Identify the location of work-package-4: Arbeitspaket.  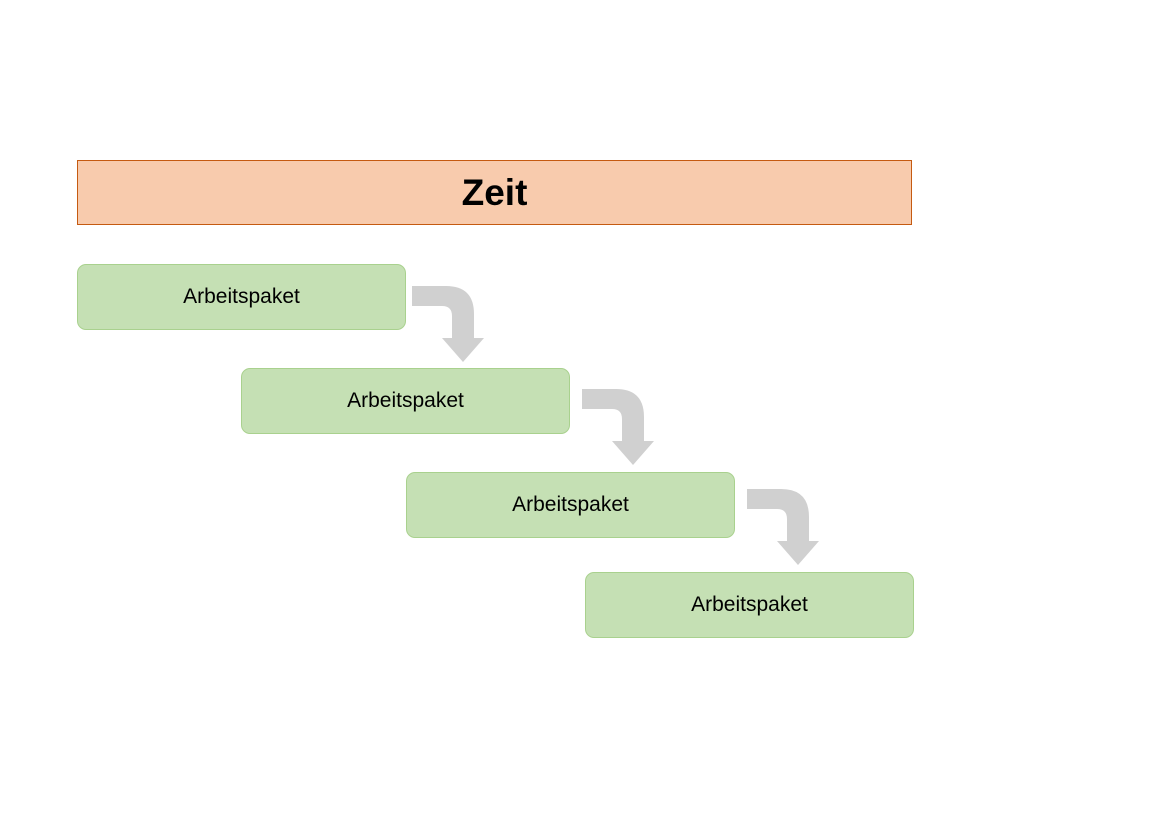
(749, 605).